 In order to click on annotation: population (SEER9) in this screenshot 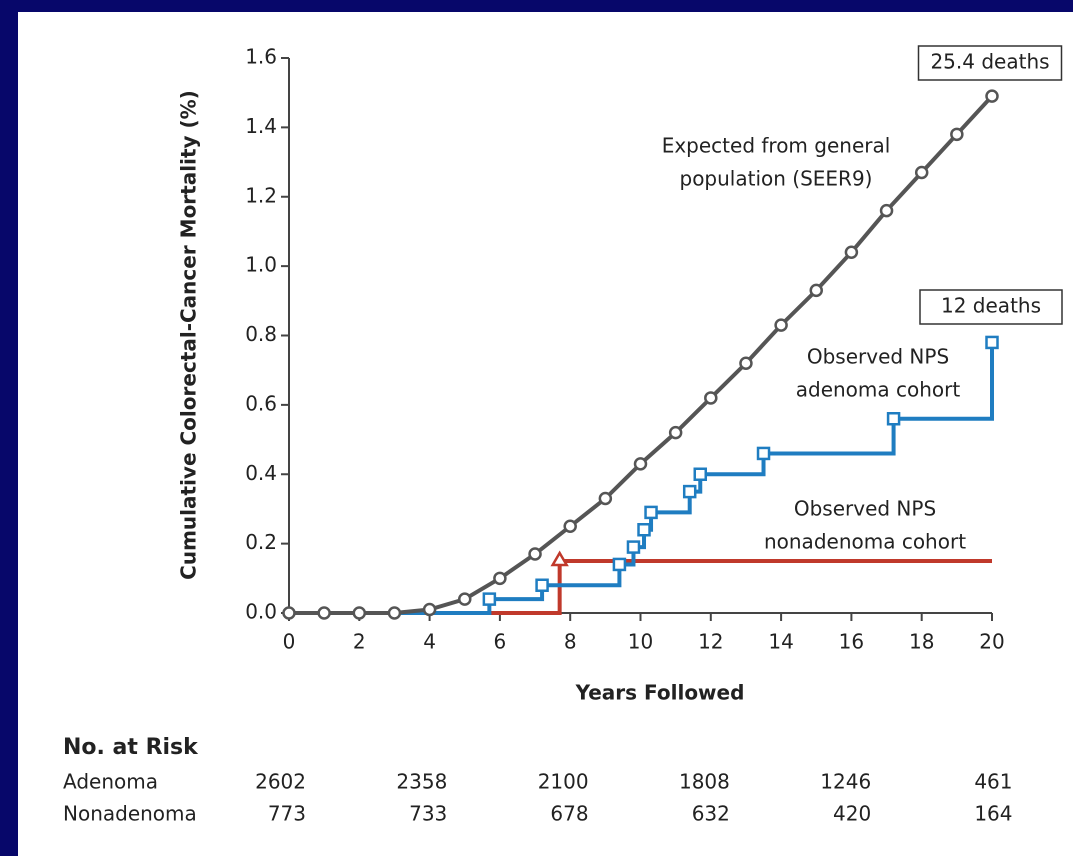, I will do `click(776, 179)`.